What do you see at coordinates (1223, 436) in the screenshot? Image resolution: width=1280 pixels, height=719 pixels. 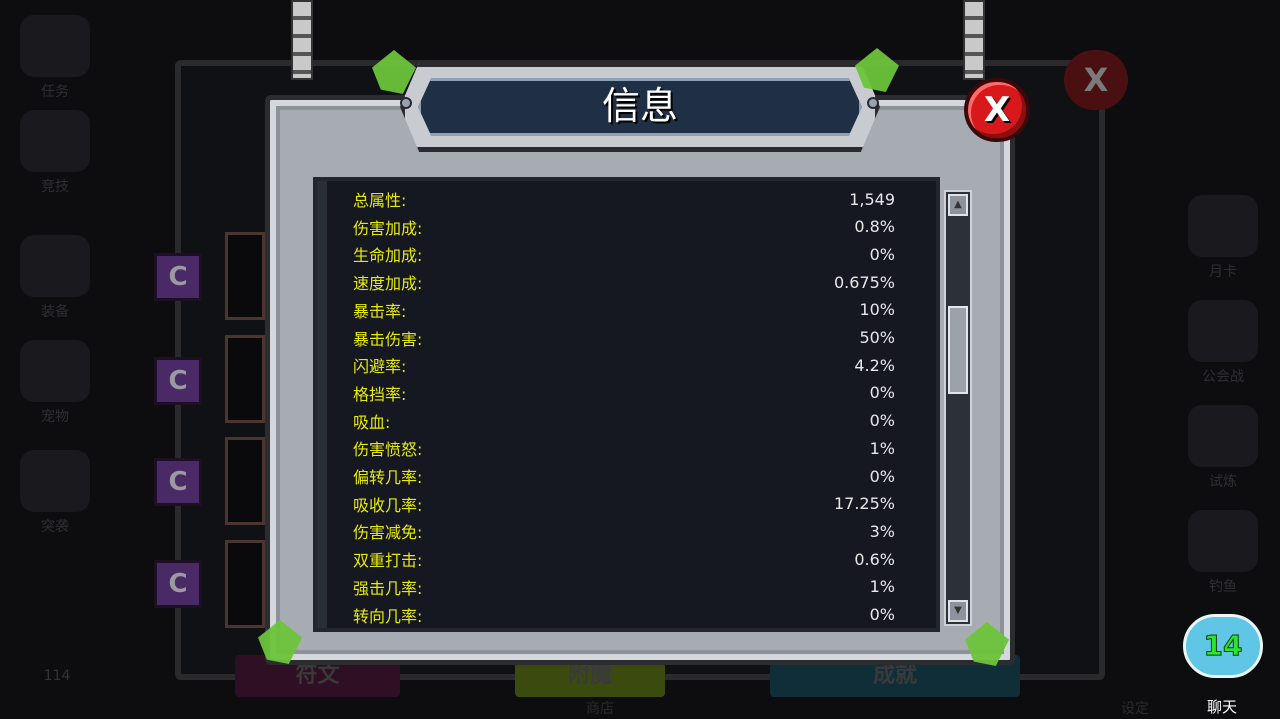 I see `trial-icon` at bounding box center [1223, 436].